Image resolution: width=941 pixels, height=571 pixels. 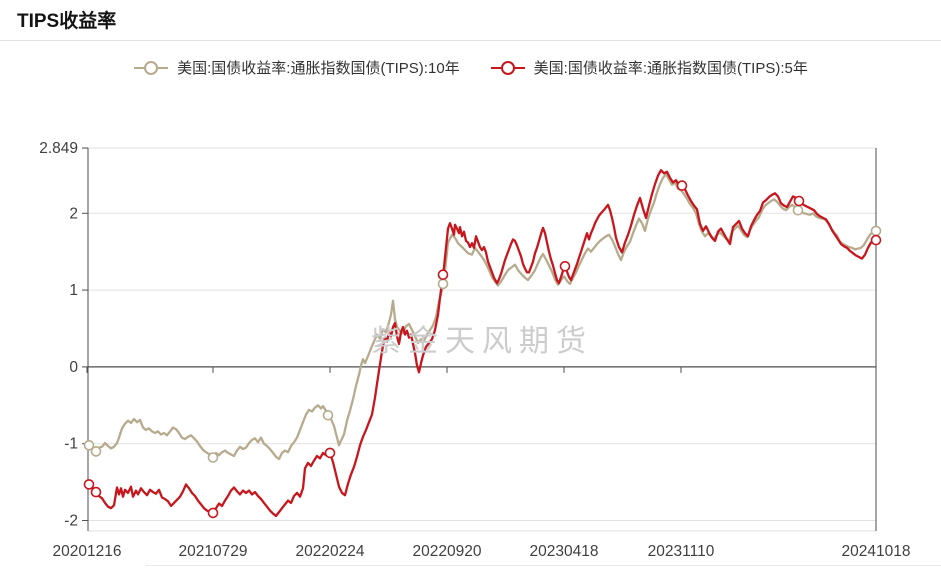 What do you see at coordinates (71, 521) in the screenshot?
I see `y-axis-label: -2` at bounding box center [71, 521].